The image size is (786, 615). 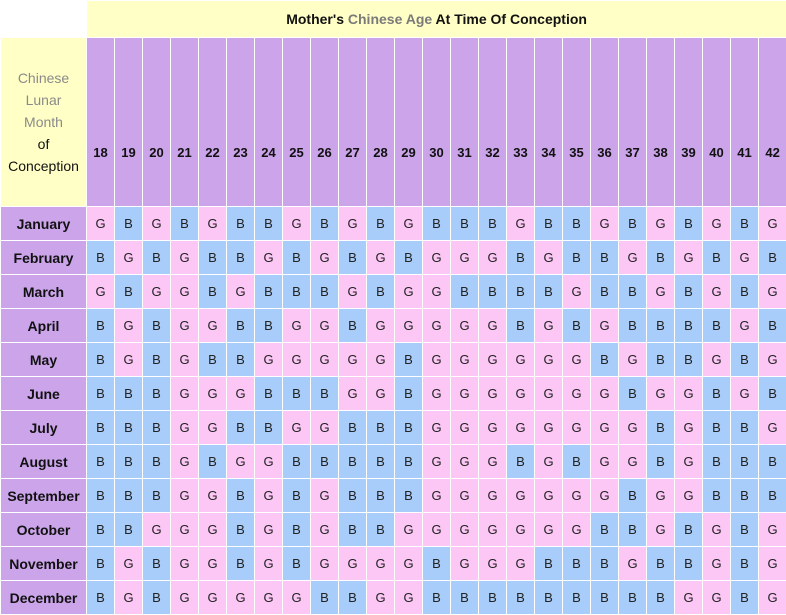 What do you see at coordinates (317, 19) in the screenshot?
I see `title-before: Mother's` at bounding box center [317, 19].